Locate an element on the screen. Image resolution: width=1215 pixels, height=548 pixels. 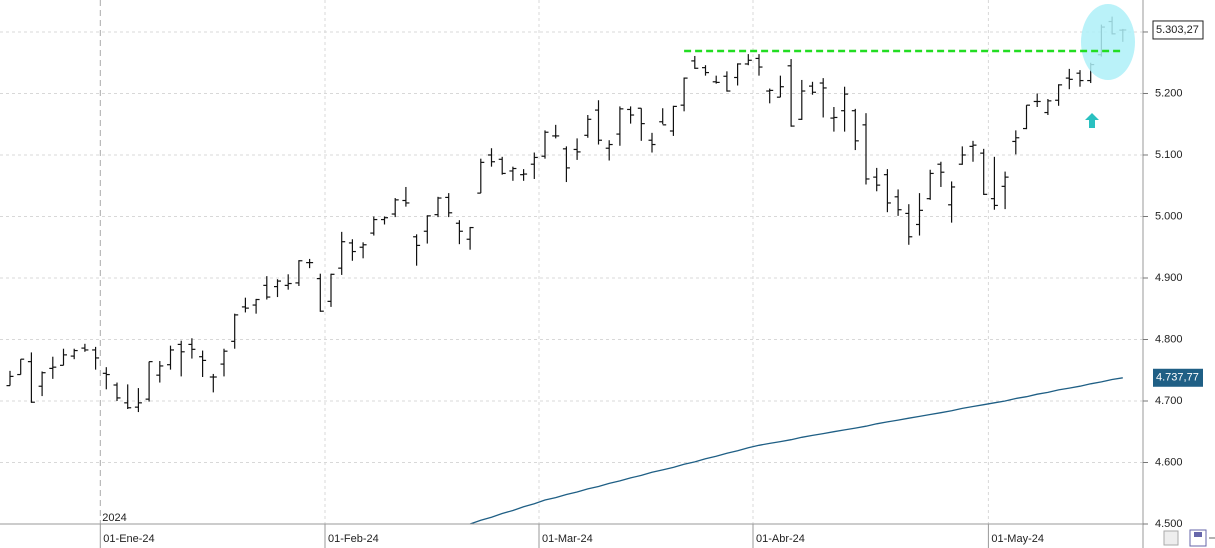
y-tick-label: 4.600 is located at coordinates (1169, 462).